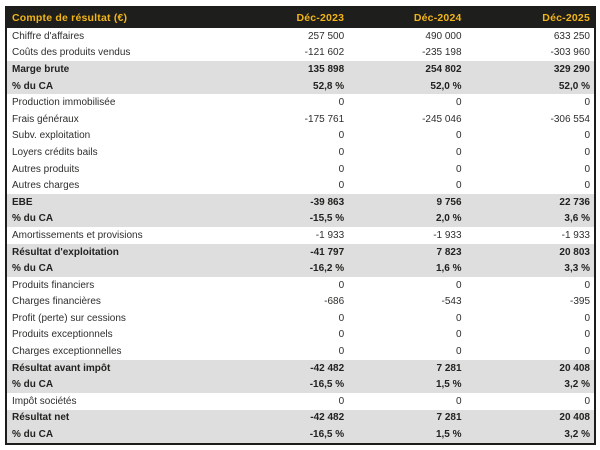 This screenshot has height=450, width=600. Describe the element at coordinates (126, 102) in the screenshot. I see `row-label: Production immobilisée` at that location.